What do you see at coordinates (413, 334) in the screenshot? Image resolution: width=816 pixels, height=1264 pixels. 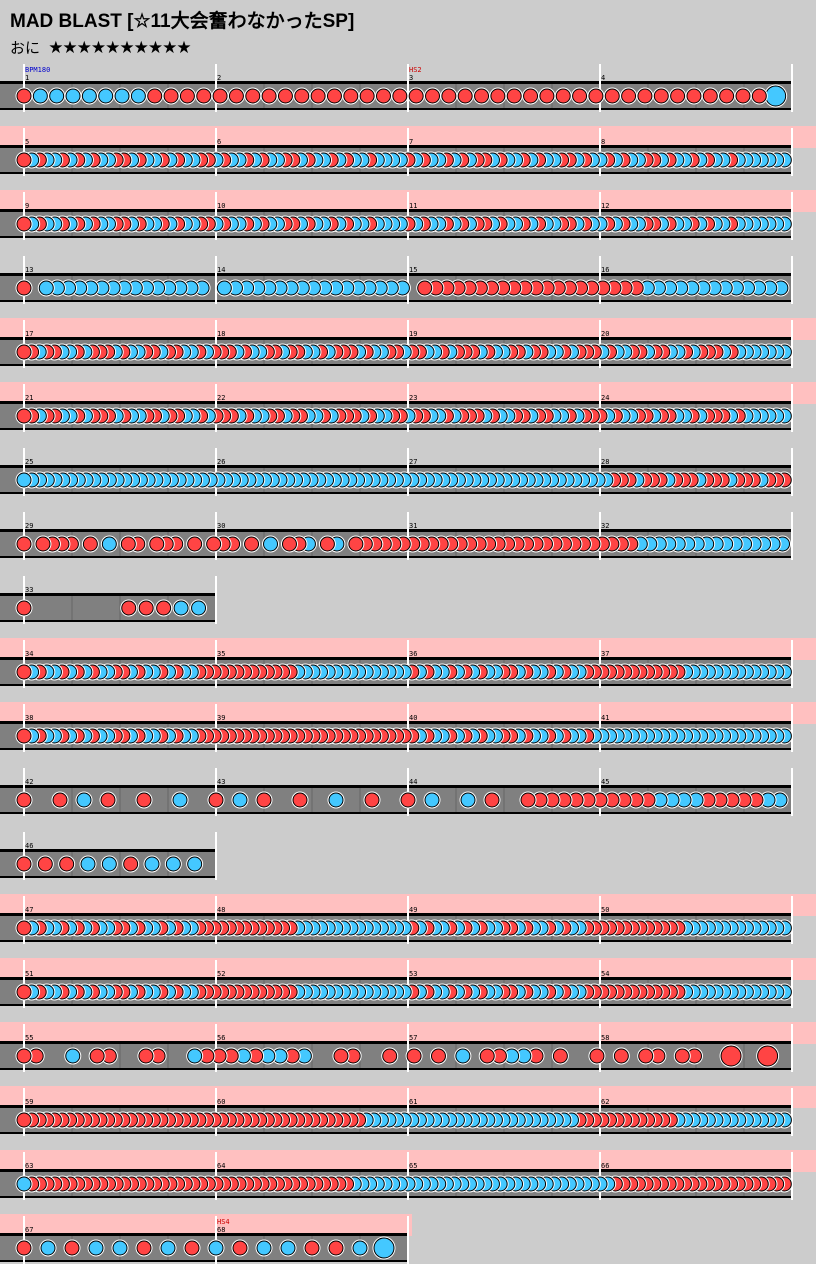 I see `measure-number: 19` at bounding box center [413, 334].